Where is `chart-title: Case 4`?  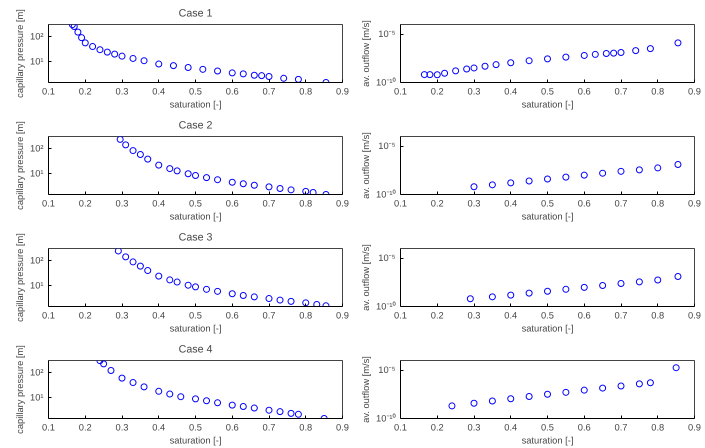
chart-title: Case 4 is located at coordinates (195, 350).